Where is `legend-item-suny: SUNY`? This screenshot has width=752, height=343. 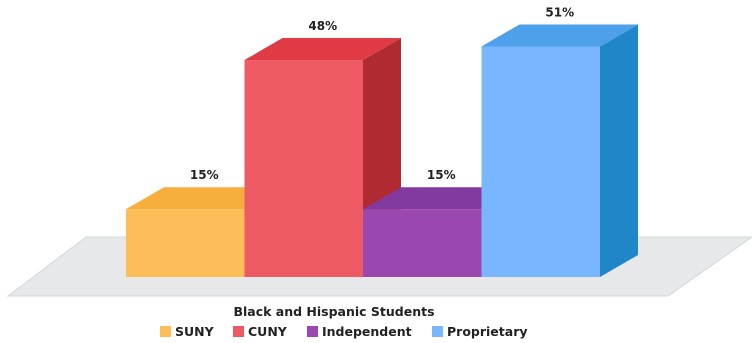
legend-item-suny: SUNY is located at coordinates (187, 331).